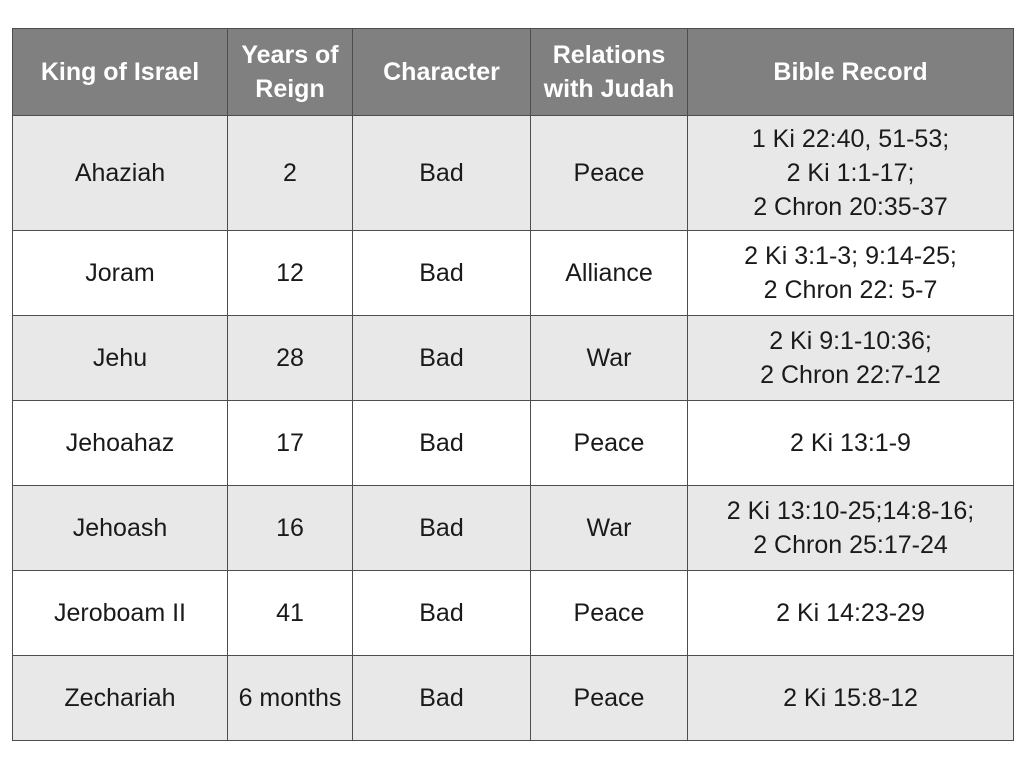  I want to click on cell-line: Relations, so click(609, 55).